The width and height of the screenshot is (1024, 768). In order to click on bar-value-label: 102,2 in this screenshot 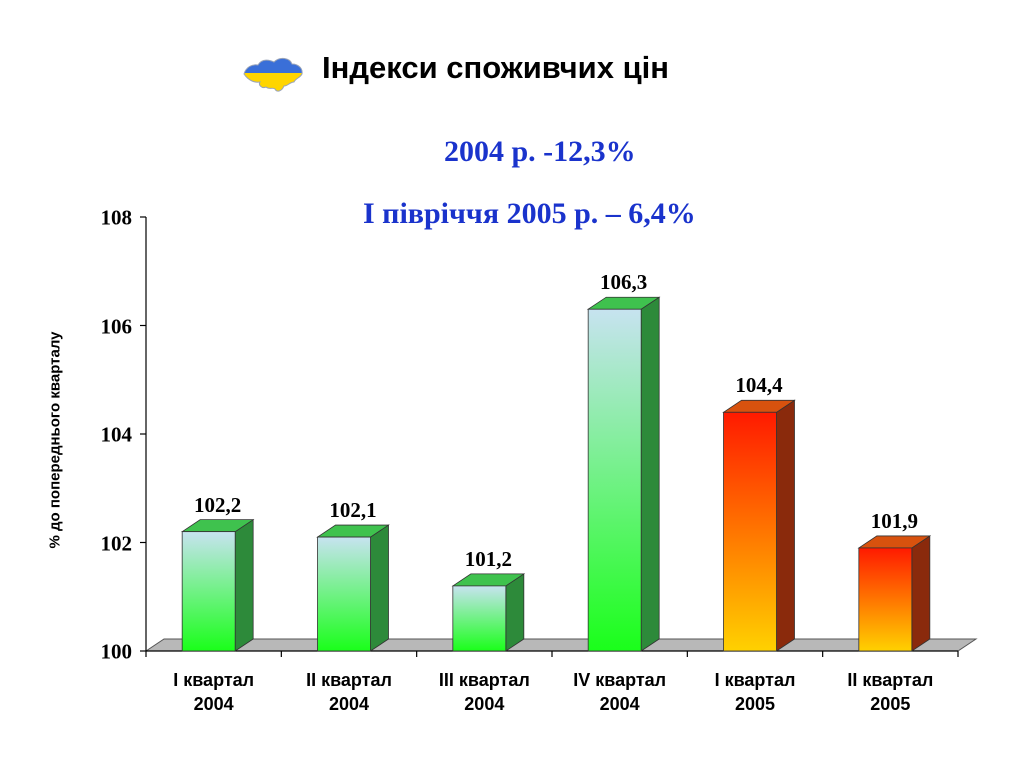, I will do `click(218, 504)`.